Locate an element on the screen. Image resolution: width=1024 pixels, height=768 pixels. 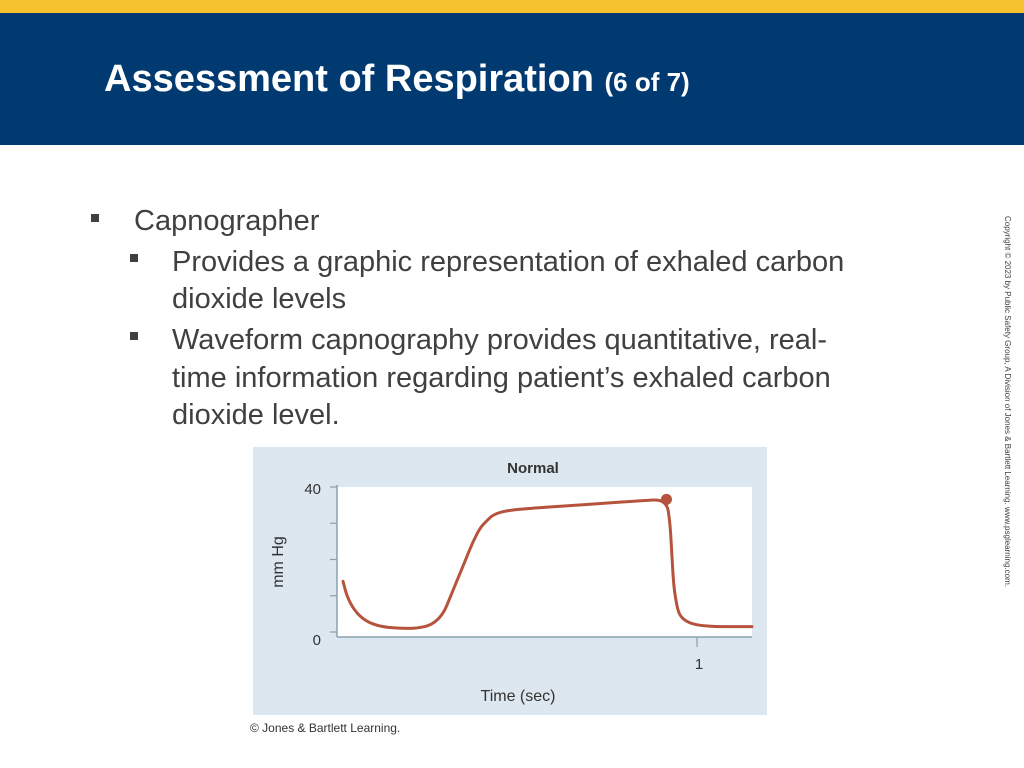
slide-title-main: Assessment of Respiration is located at coordinates (349, 79).